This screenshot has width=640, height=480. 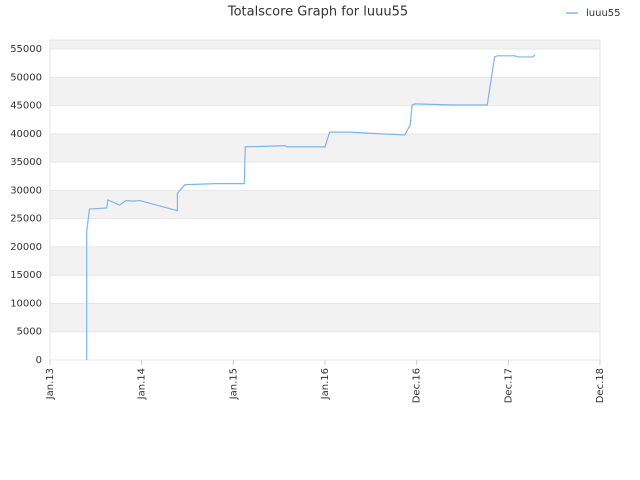 I want to click on y-tick-label: 20000, so click(x=26, y=247).